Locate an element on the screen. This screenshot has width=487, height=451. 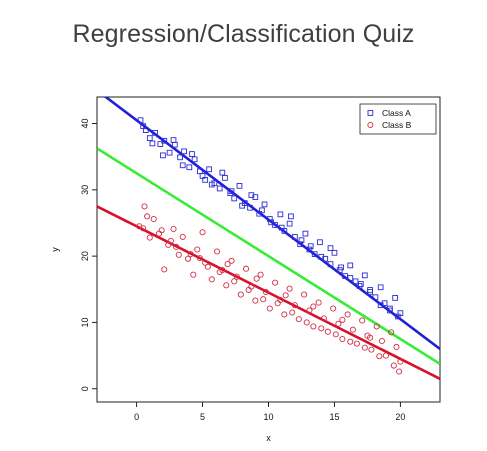
x-axis-label: x is located at coordinates (268, 438).